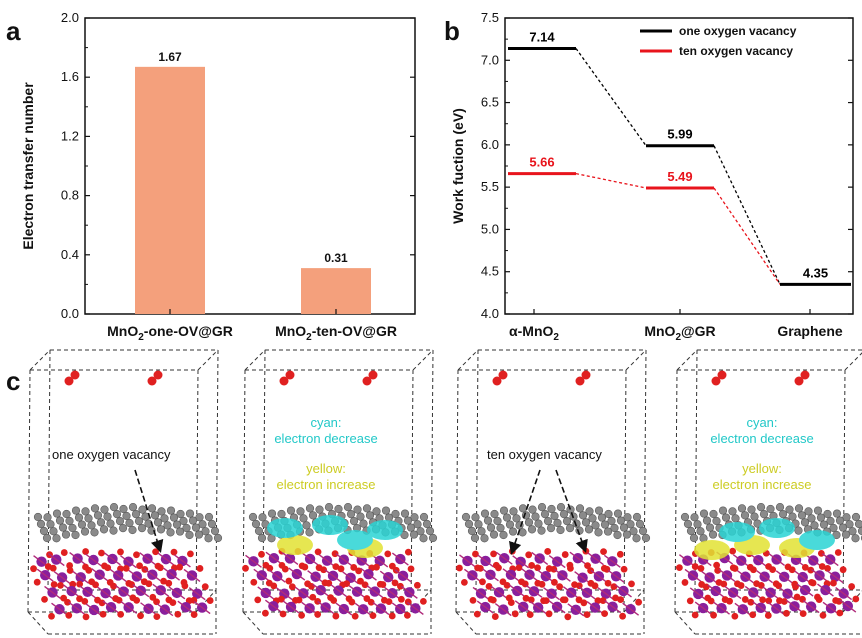 This screenshot has width=862, height=638. I want to click on electron-decrease-isosurface, so click(777, 528).